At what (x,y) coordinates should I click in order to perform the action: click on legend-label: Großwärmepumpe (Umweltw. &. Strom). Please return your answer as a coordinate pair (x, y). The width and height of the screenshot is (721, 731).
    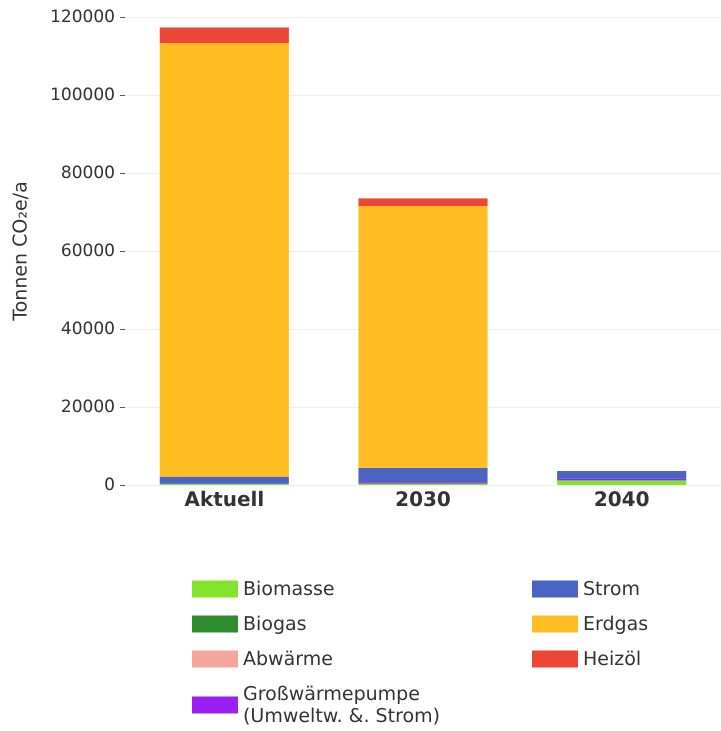
    Looking at the image, I should click on (341, 705).